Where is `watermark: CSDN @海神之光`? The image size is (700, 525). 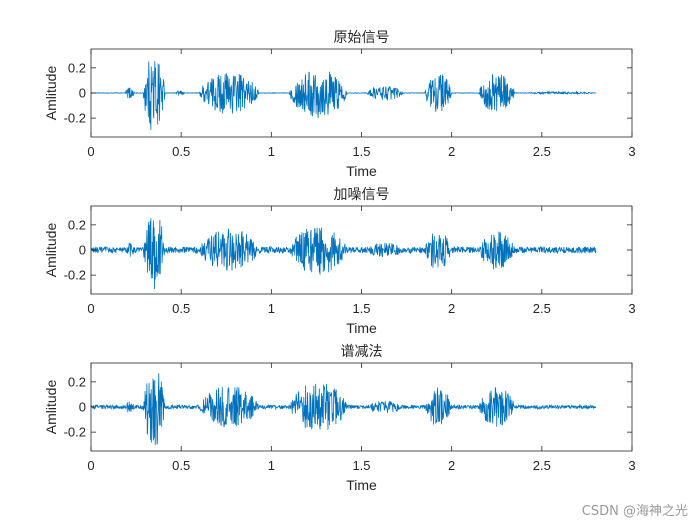 watermark: CSDN @海神之光 is located at coordinates (634, 511).